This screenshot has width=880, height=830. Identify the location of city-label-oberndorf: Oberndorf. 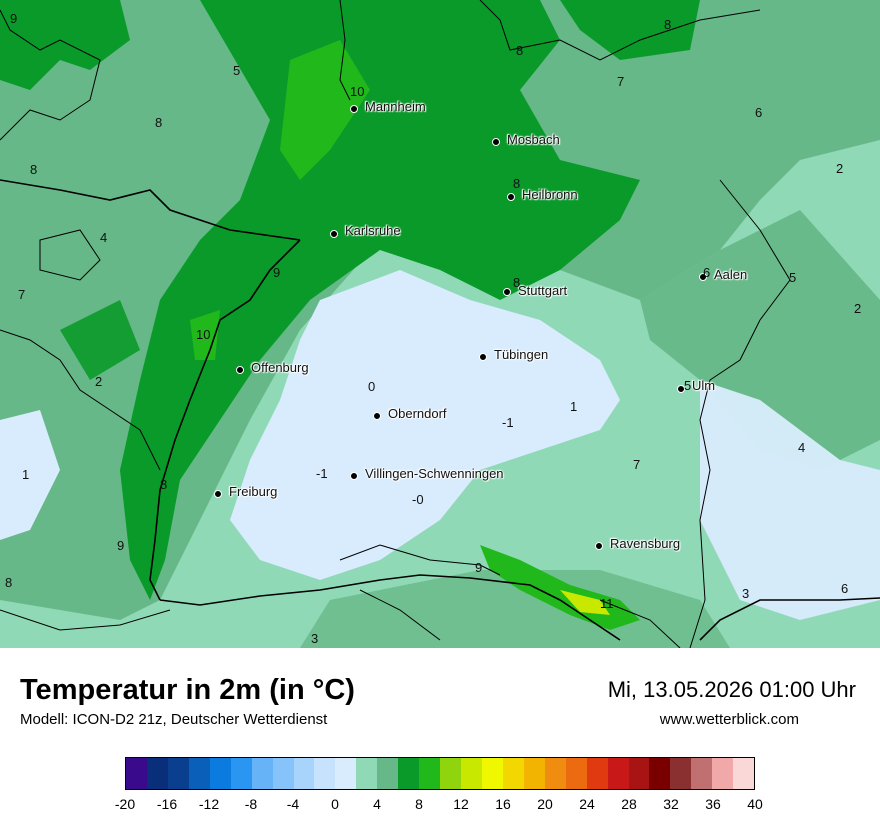
(417, 413).